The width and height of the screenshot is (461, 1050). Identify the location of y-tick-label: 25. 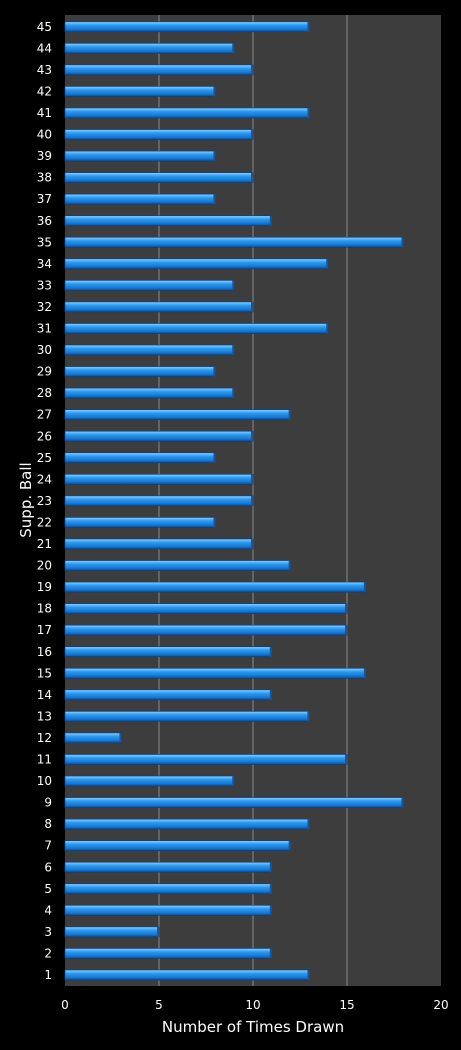
(44, 458).